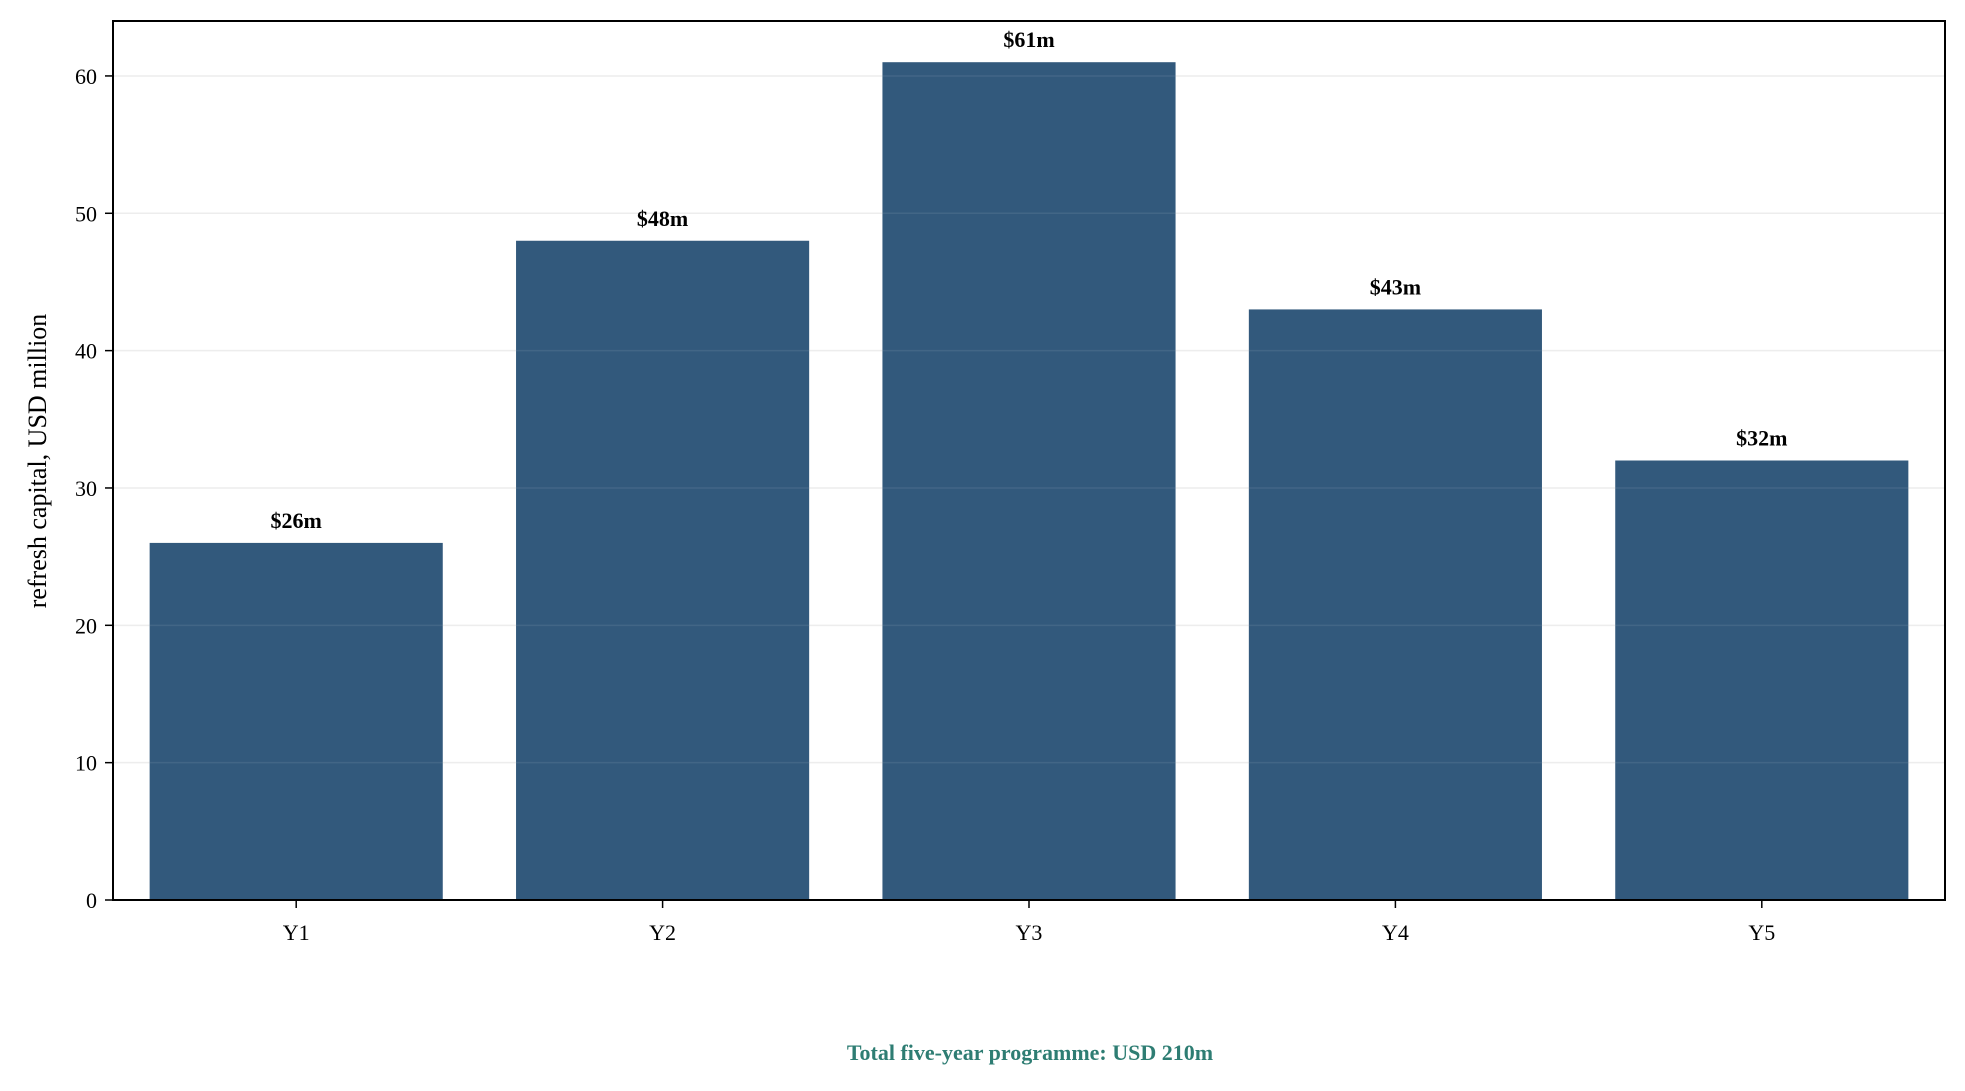  Describe the element at coordinates (1761, 932) in the screenshot. I see `x-tick-label-y5: Y5` at that location.